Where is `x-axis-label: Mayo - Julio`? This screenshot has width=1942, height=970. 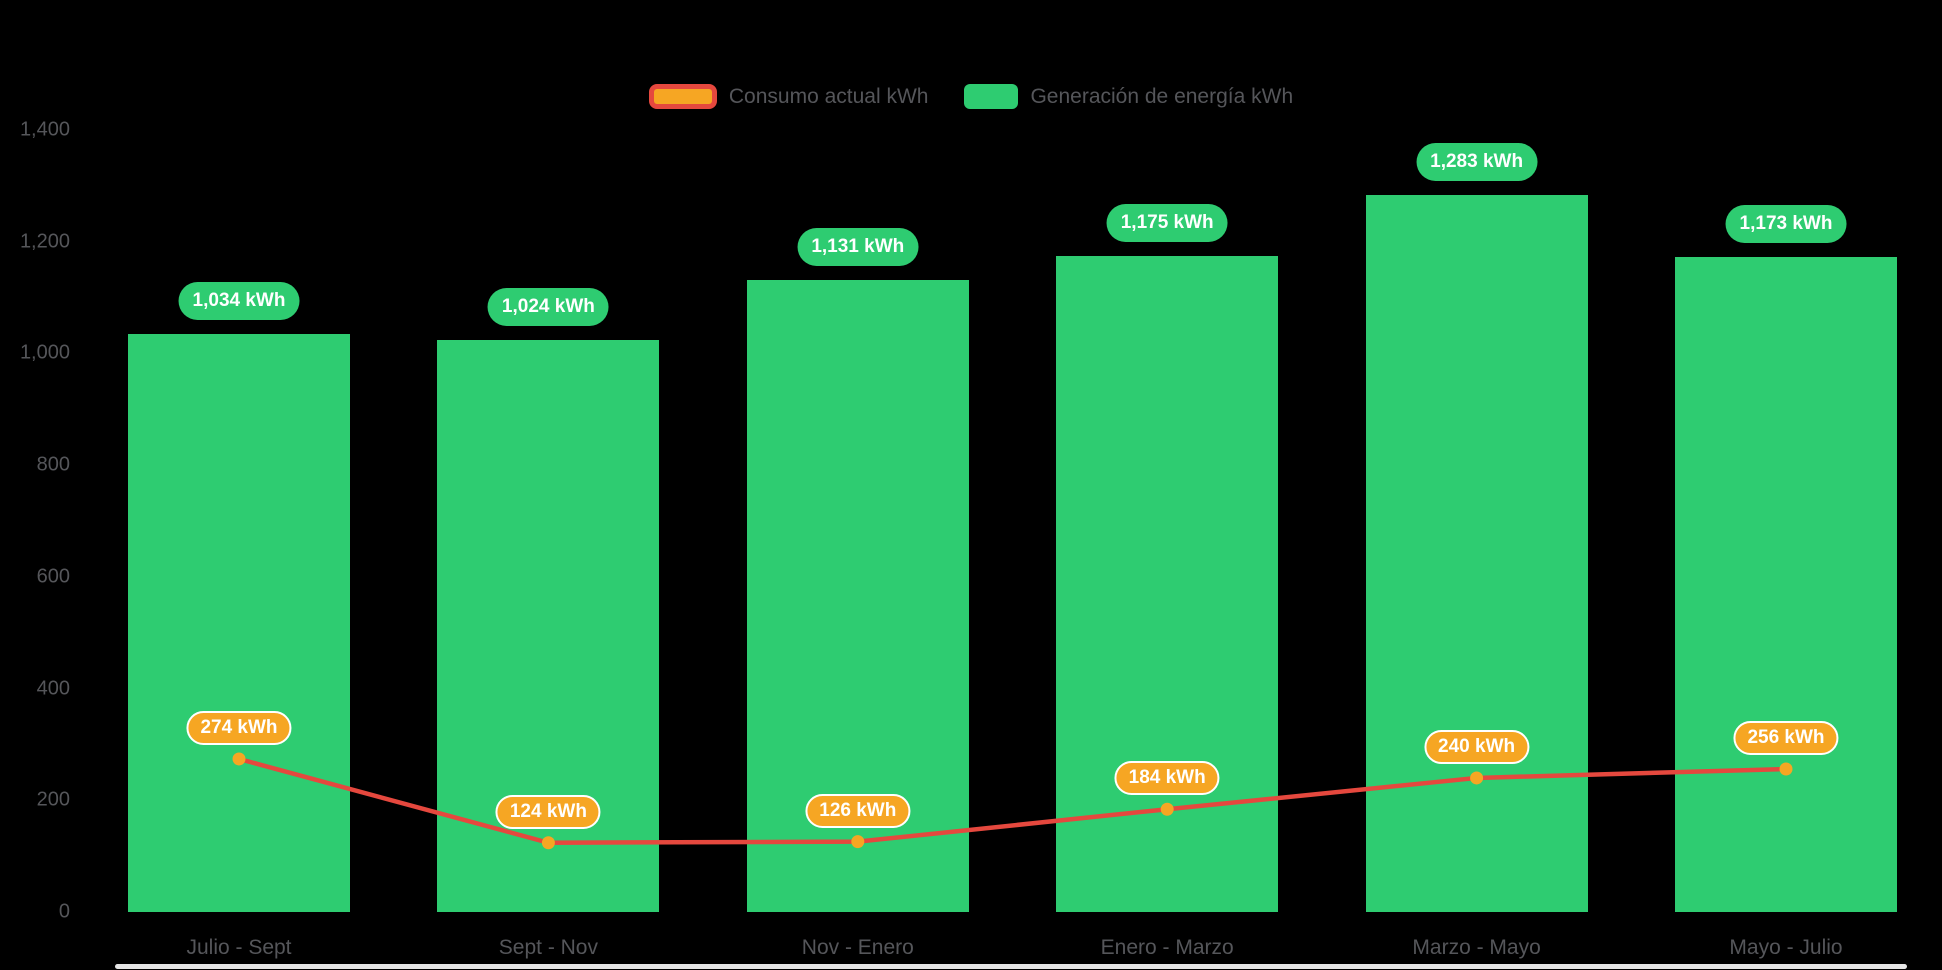 x-axis-label: Mayo - Julio is located at coordinates (1786, 947).